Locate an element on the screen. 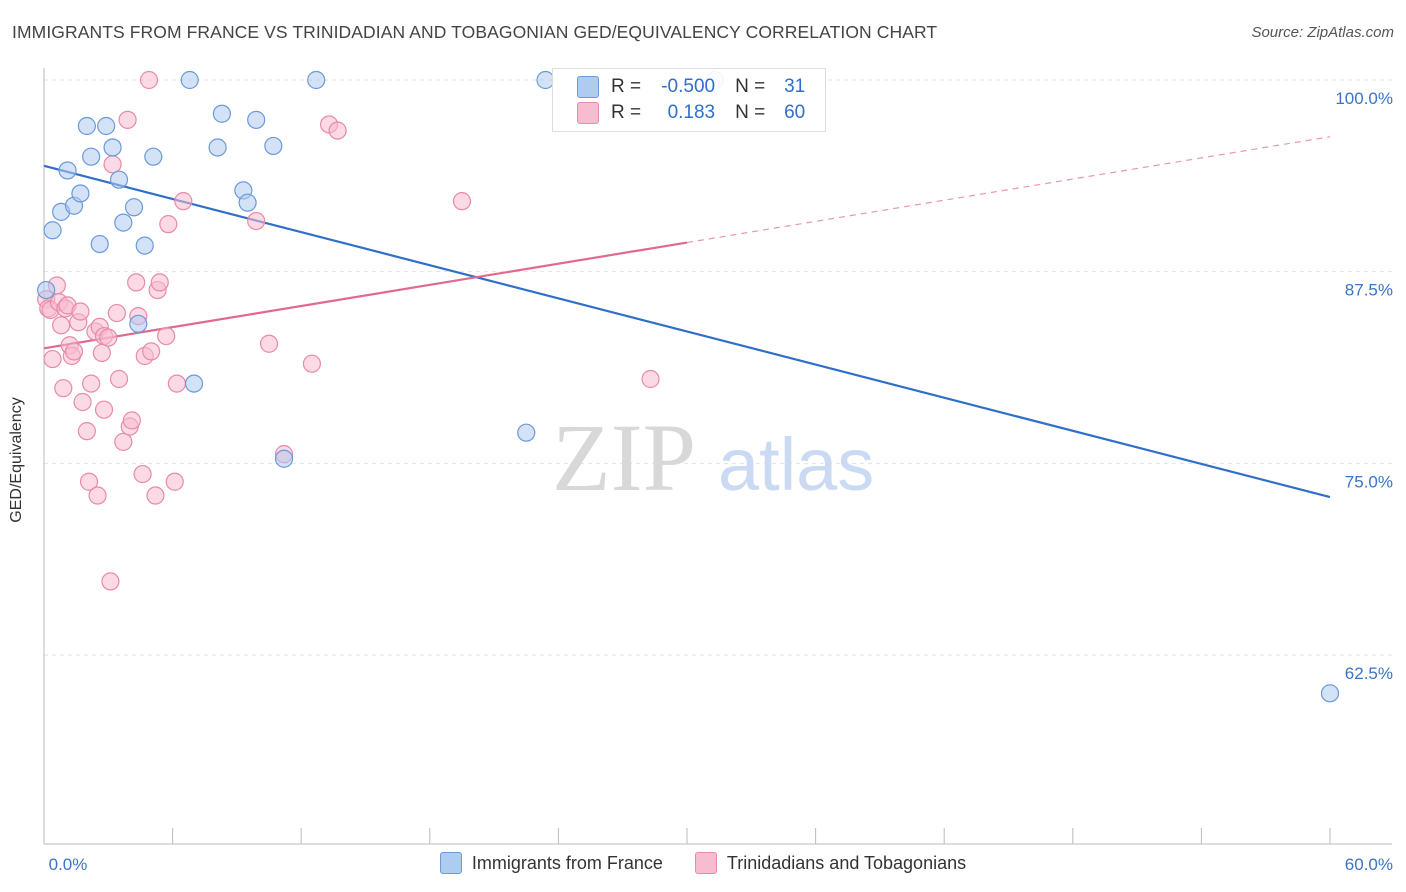 The height and width of the screenshot is (892, 1406). series-legend-label: Trinidadians and Tobagonians is located at coordinates (846, 862).